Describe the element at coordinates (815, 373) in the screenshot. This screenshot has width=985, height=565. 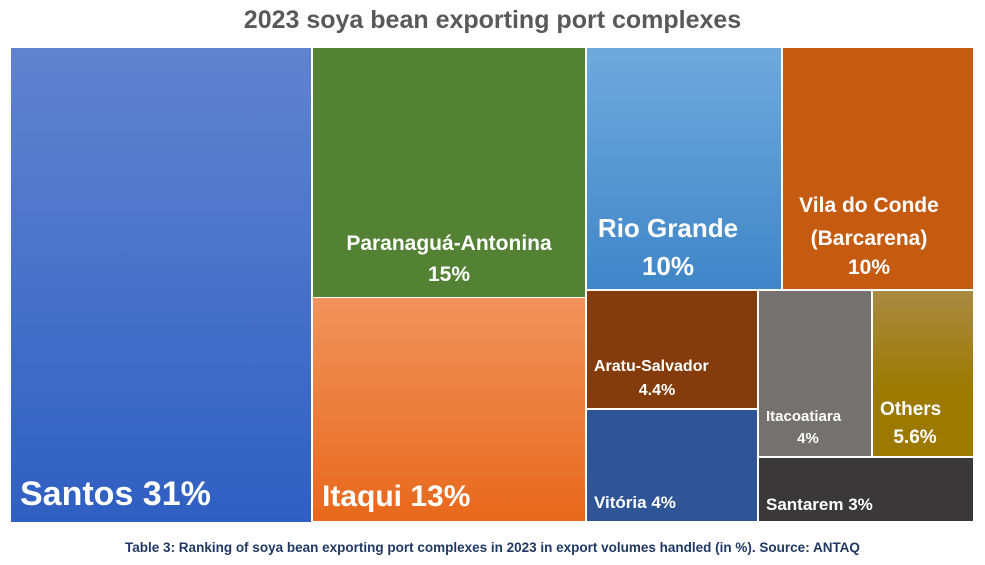
I see `tile-itacoatiara` at that location.